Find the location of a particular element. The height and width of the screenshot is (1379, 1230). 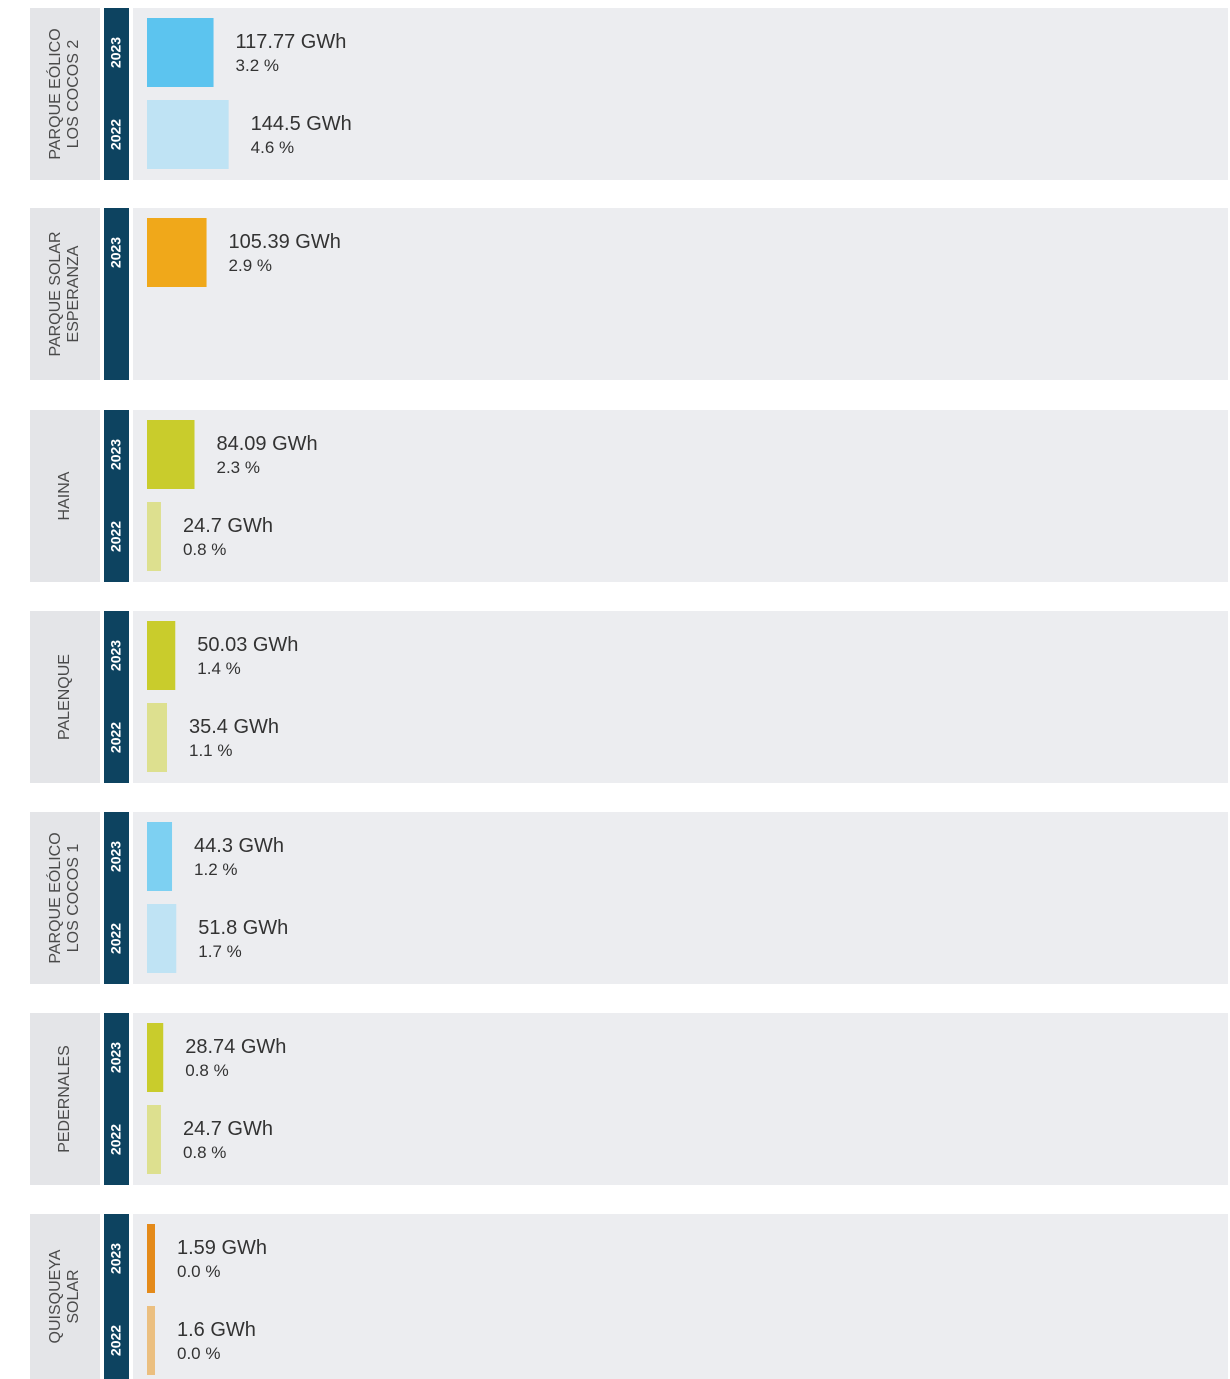

plant-name: PARQUE SOLAR is located at coordinates (55, 293).